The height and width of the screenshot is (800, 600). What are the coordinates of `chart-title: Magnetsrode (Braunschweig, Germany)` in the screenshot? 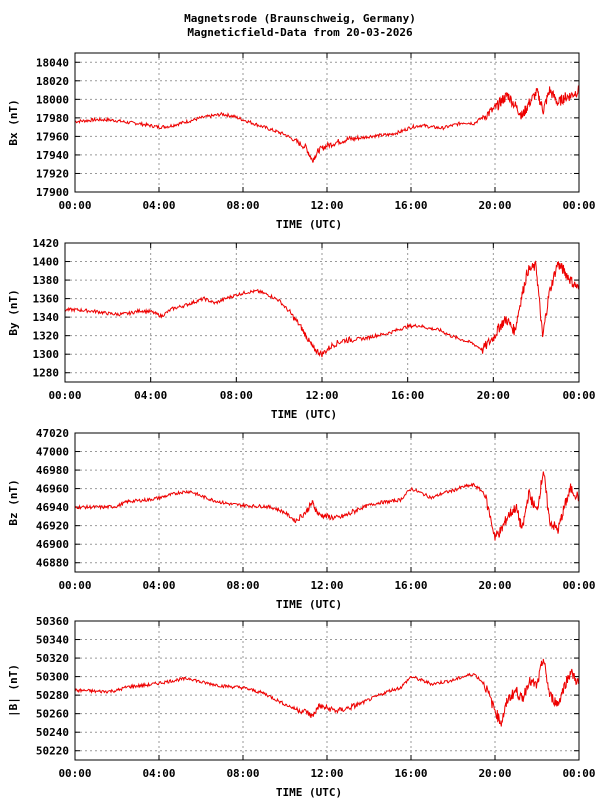 It's located at (300, 18).